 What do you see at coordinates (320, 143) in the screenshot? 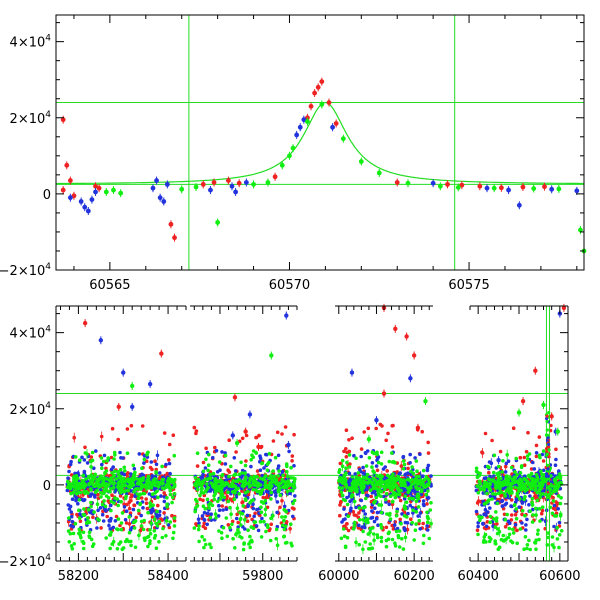
I see `top-model-curve` at bounding box center [320, 143].